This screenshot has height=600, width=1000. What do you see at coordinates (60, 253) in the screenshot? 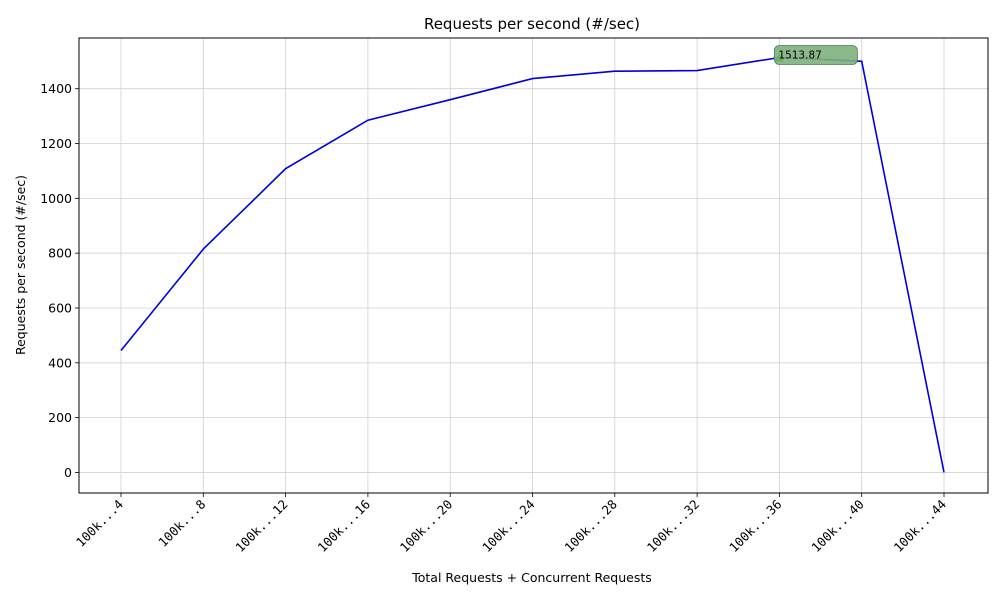
I see `y-tick-label: 800` at bounding box center [60, 253].